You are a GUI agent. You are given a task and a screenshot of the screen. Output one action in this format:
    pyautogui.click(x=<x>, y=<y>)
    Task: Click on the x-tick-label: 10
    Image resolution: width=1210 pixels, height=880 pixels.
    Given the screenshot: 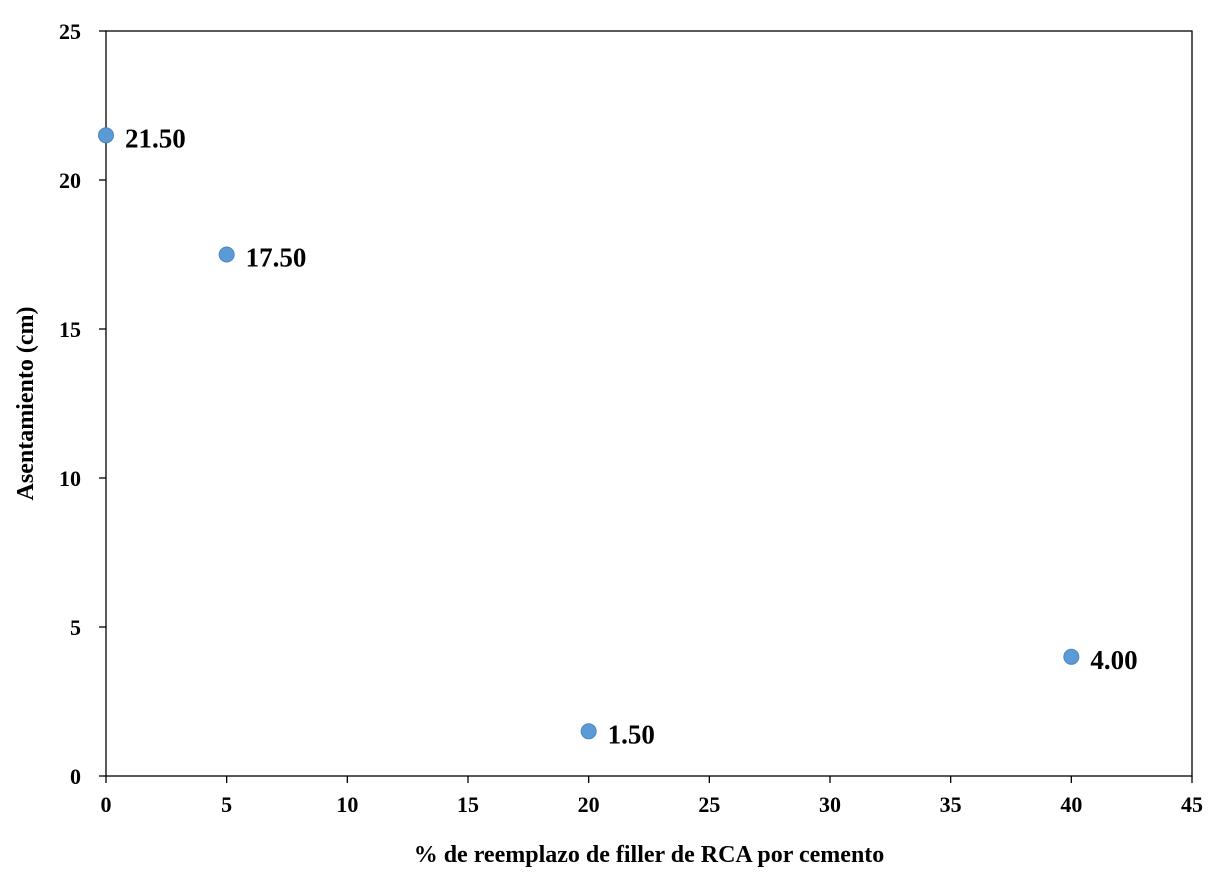 What is the action you would take?
    pyautogui.click(x=347, y=804)
    